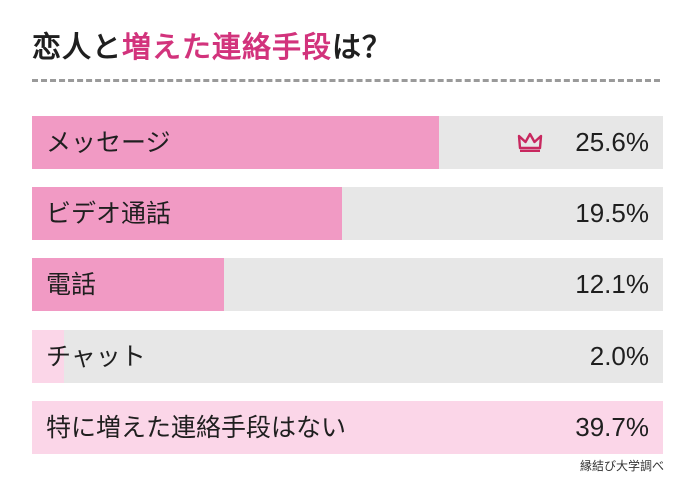 The image size is (690, 484). I want to click on title-suffix: は？, so click(362, 47).